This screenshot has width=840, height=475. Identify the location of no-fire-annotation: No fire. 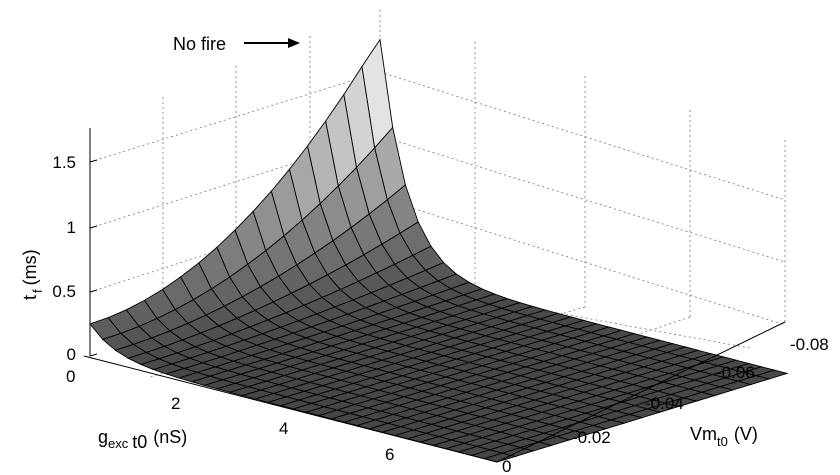
(199, 44).